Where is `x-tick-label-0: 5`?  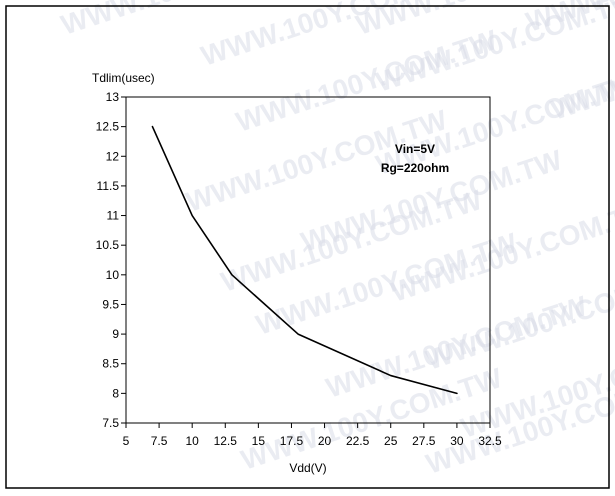 x-tick-label-0: 5 is located at coordinates (126, 441).